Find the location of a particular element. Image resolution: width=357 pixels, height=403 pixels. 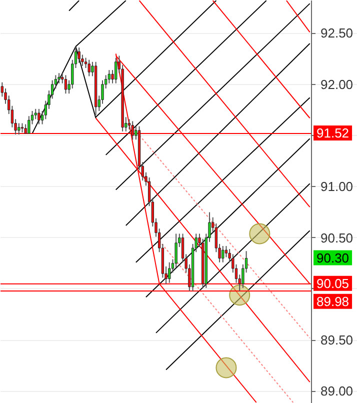

text: 90.30 is located at coordinates (333, 258).